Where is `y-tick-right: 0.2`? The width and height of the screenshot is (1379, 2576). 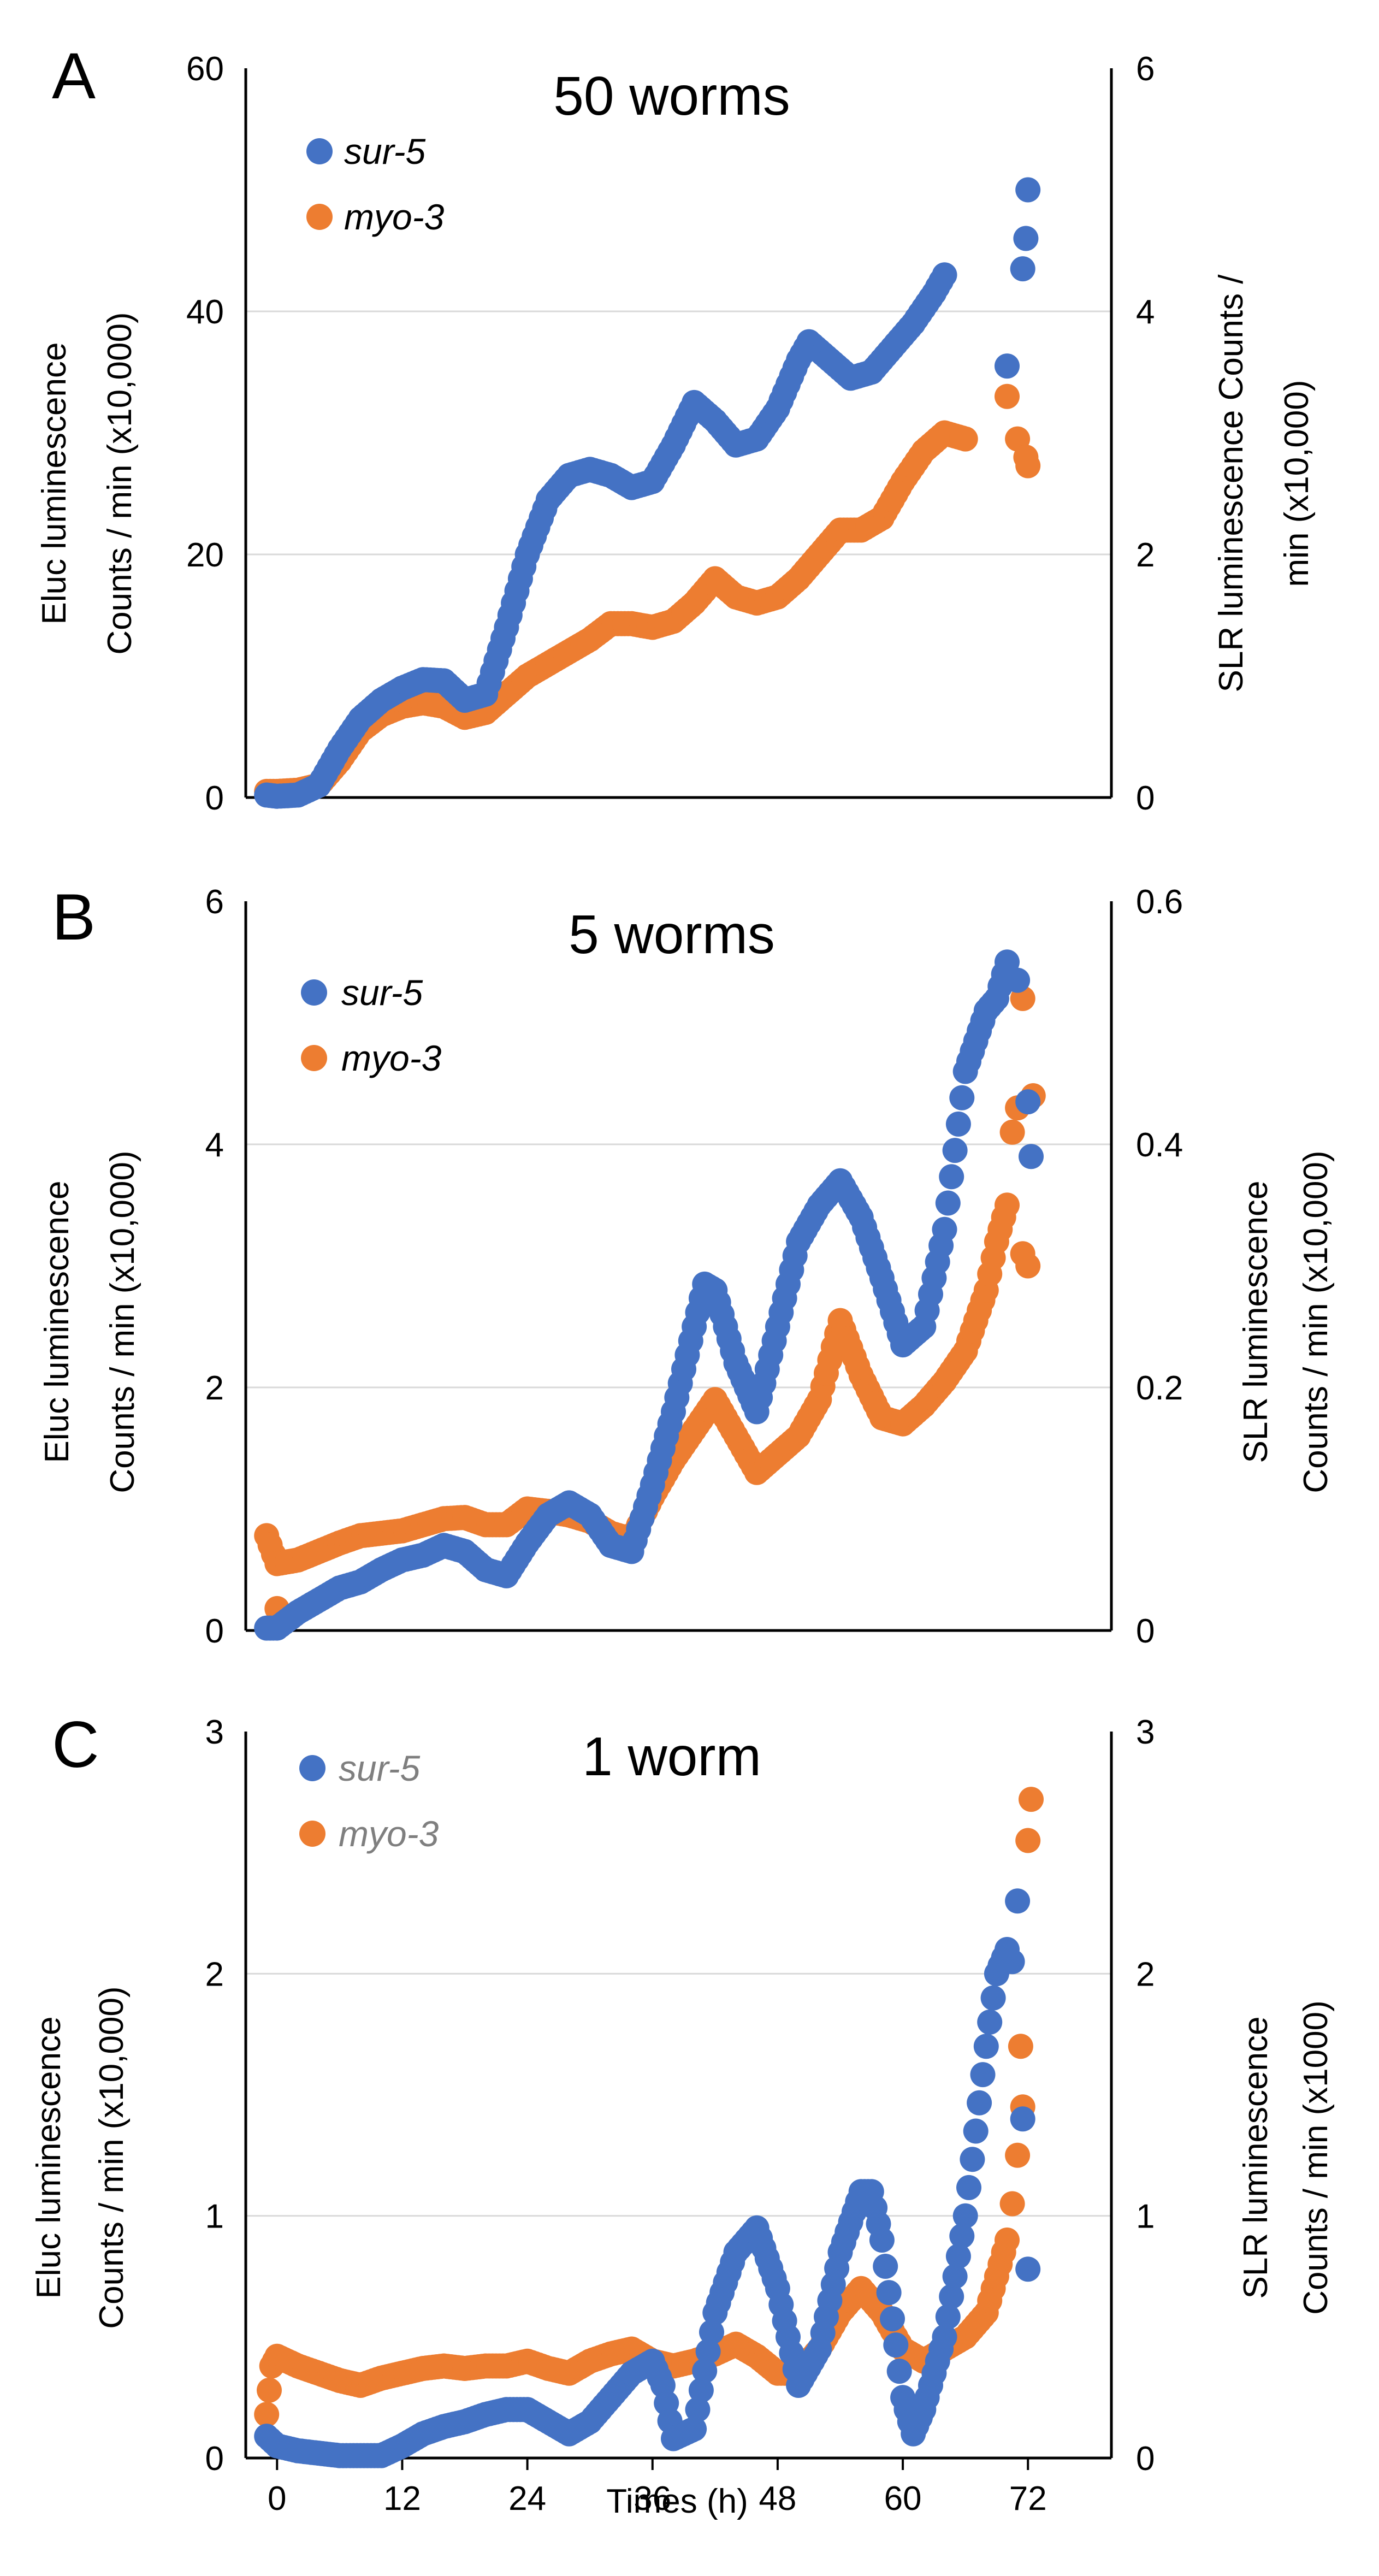 y-tick-right: 0.2 is located at coordinates (1159, 1388).